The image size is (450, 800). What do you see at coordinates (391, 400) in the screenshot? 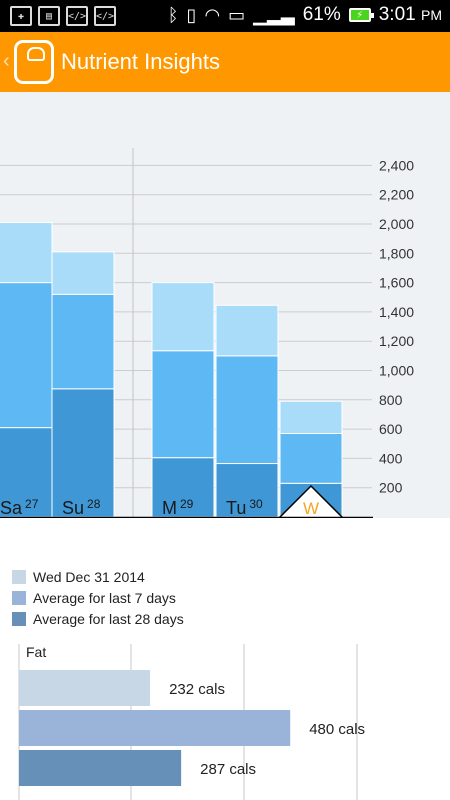
I see `y-tick-label: 800` at bounding box center [391, 400].